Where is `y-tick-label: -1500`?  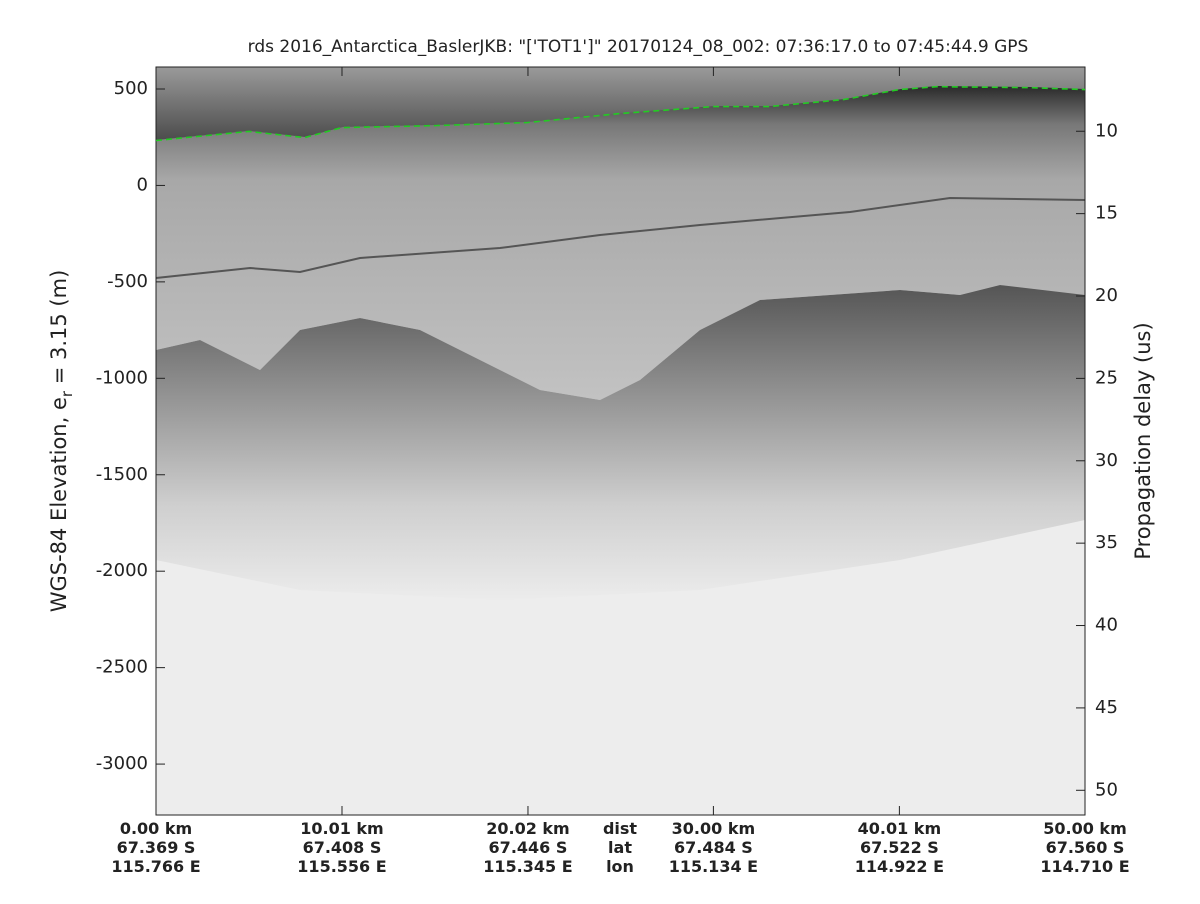
y-tick-label: -1500 is located at coordinates (122, 474).